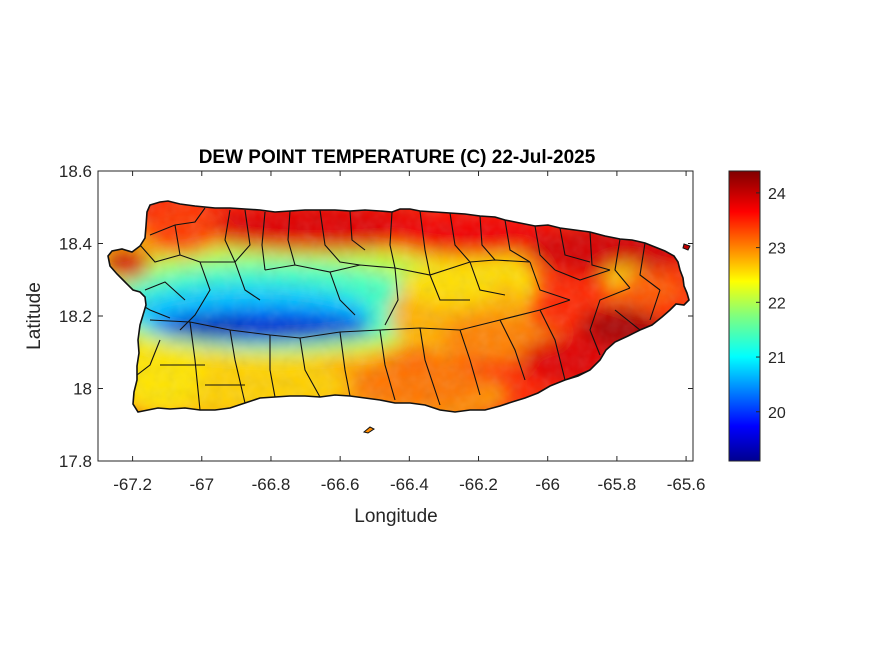 The height and width of the screenshot is (656, 875). I want to click on x-tick-label: -66.4, so click(409, 484).